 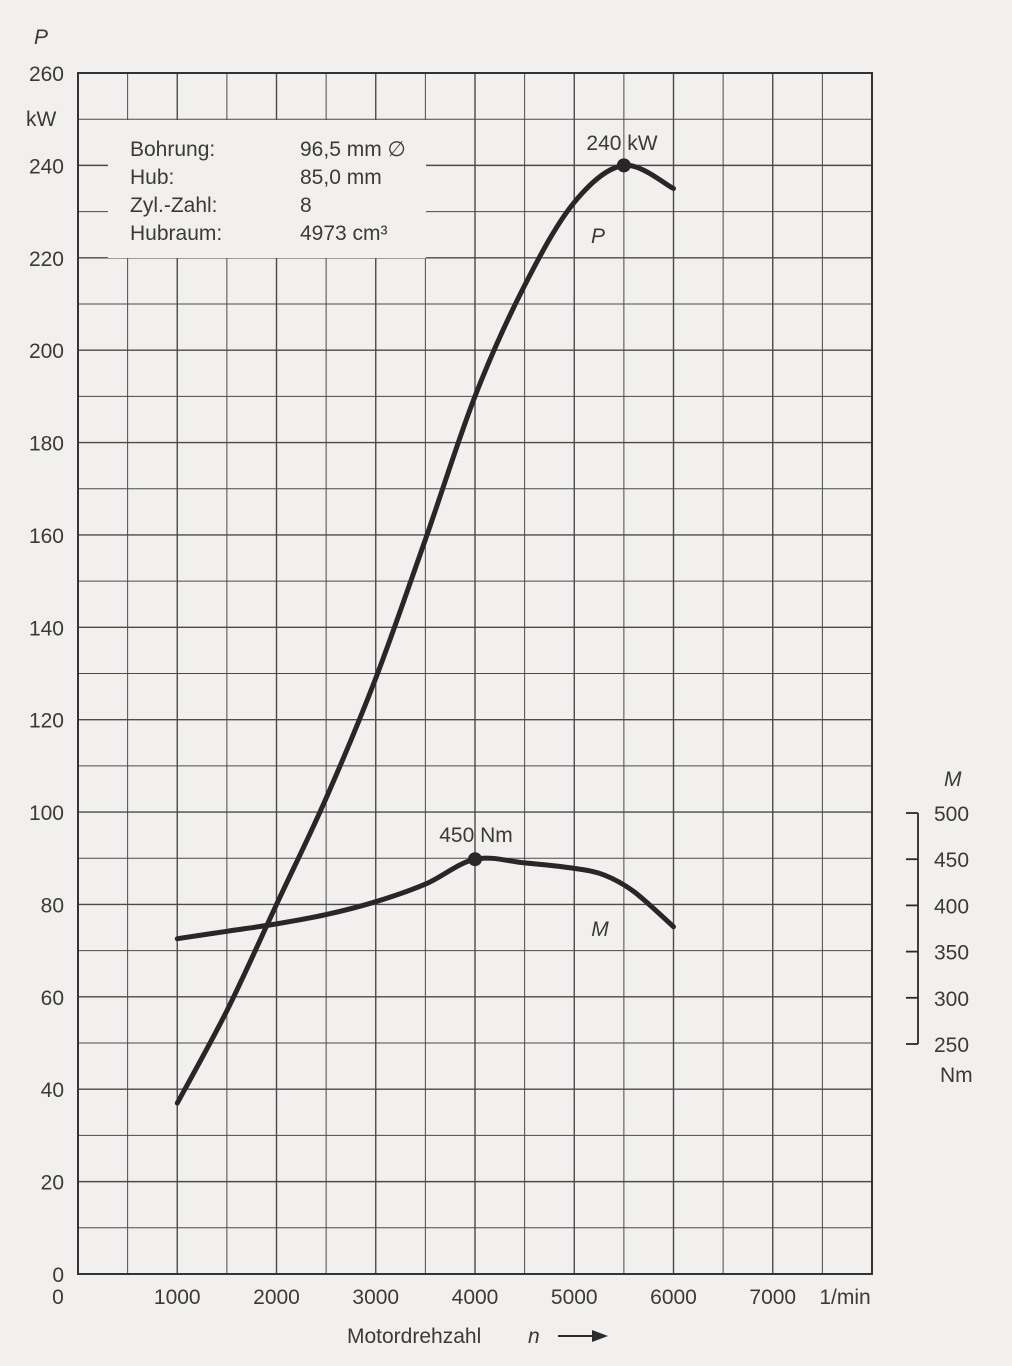 What do you see at coordinates (475, 859) in the screenshot?
I see `series-m-peak-marker` at bounding box center [475, 859].